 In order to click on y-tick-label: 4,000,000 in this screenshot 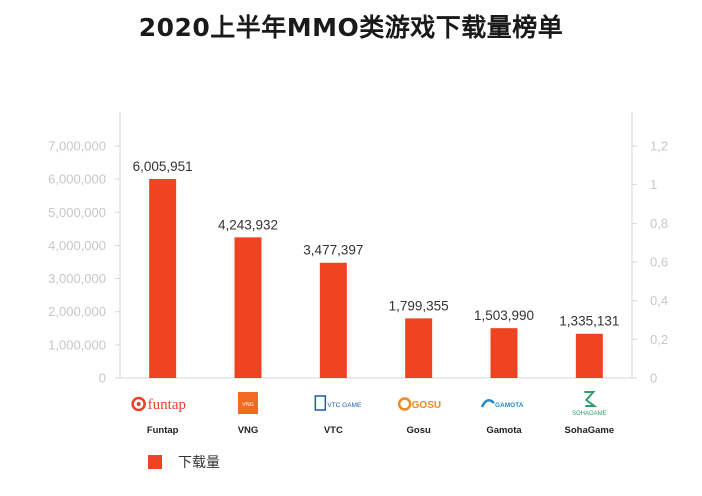, I will do `click(77, 245)`.